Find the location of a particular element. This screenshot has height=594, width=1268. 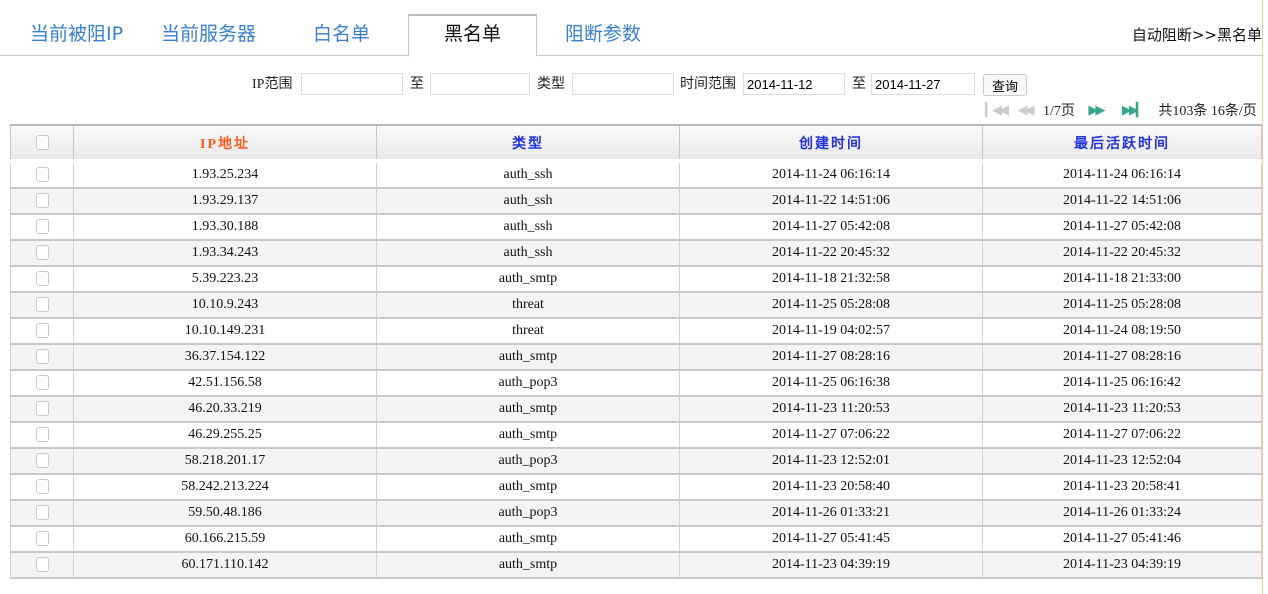

created-cell: 2014-11-26 01:33:21 is located at coordinates (831, 513).